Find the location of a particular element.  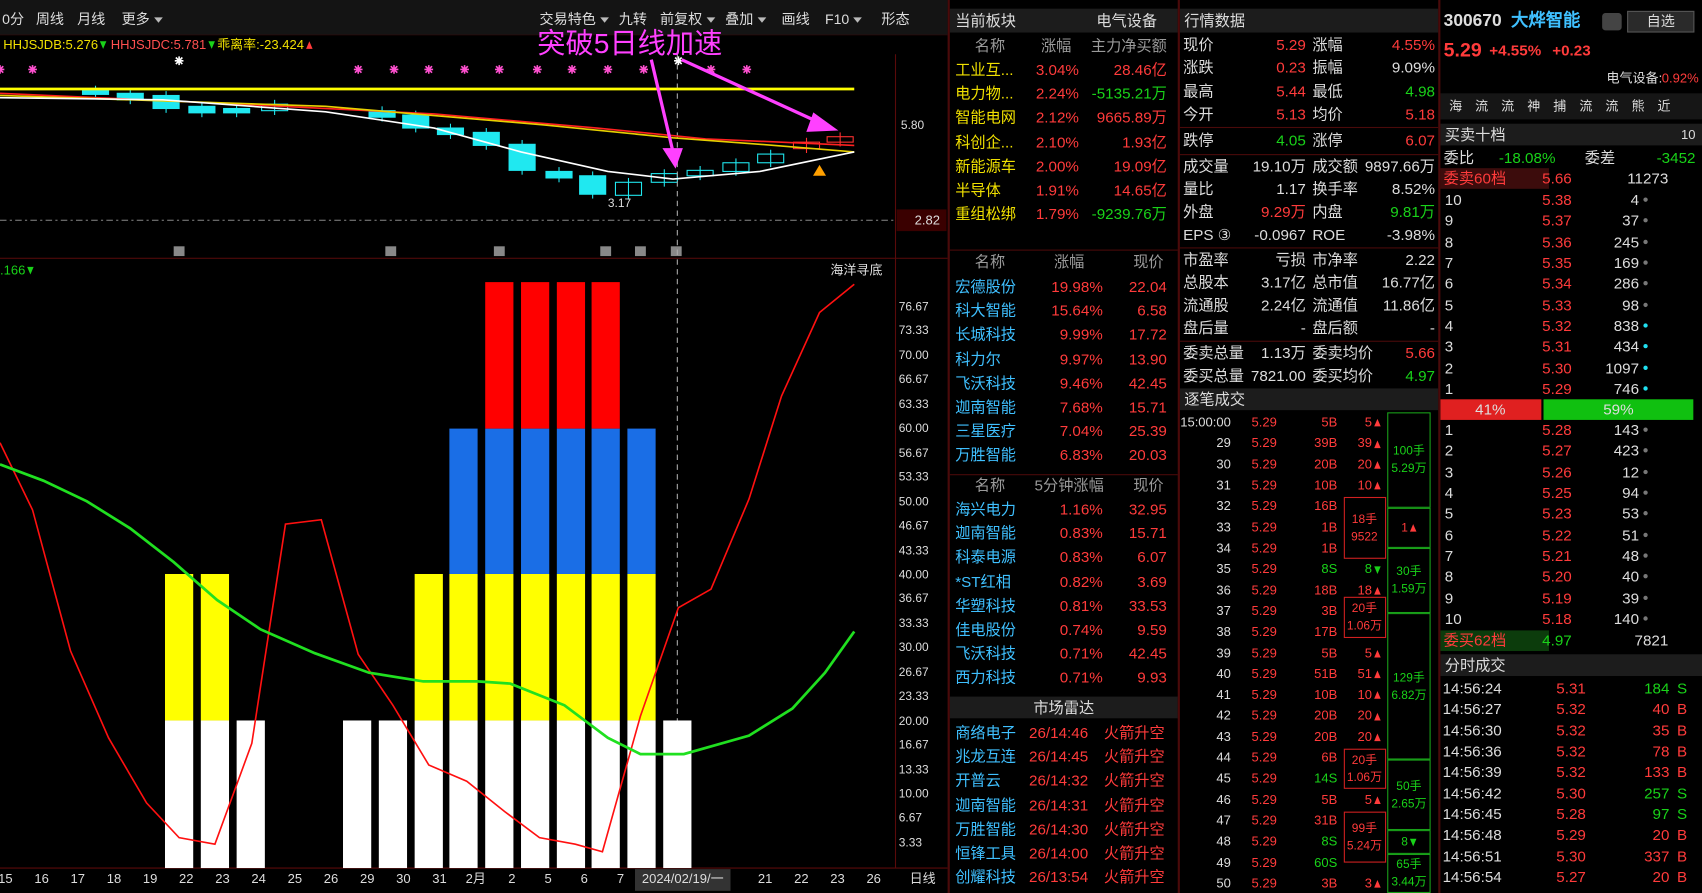

ask-avg: 5.66 is located at coordinates (1557, 178).